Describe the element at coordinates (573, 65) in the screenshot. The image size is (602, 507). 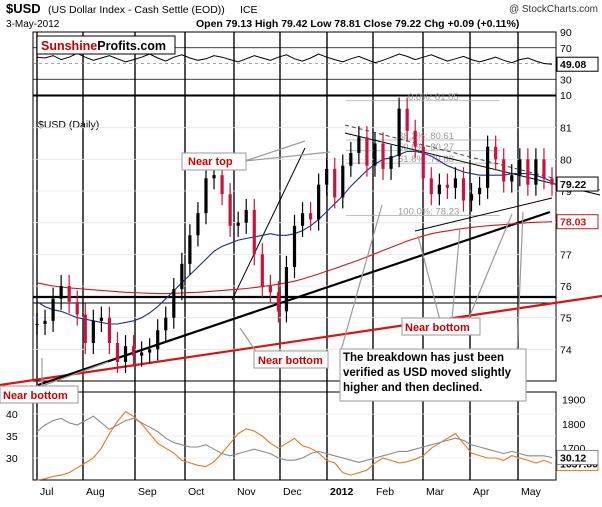
I see `oscillator-last-value: 49.08` at that location.